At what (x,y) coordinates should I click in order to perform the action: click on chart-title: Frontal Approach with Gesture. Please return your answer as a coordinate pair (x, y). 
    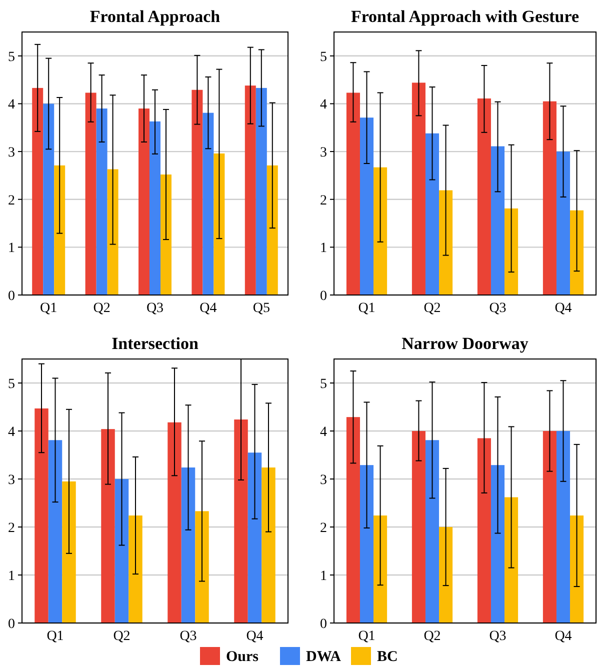
    Looking at the image, I should click on (465, 16).